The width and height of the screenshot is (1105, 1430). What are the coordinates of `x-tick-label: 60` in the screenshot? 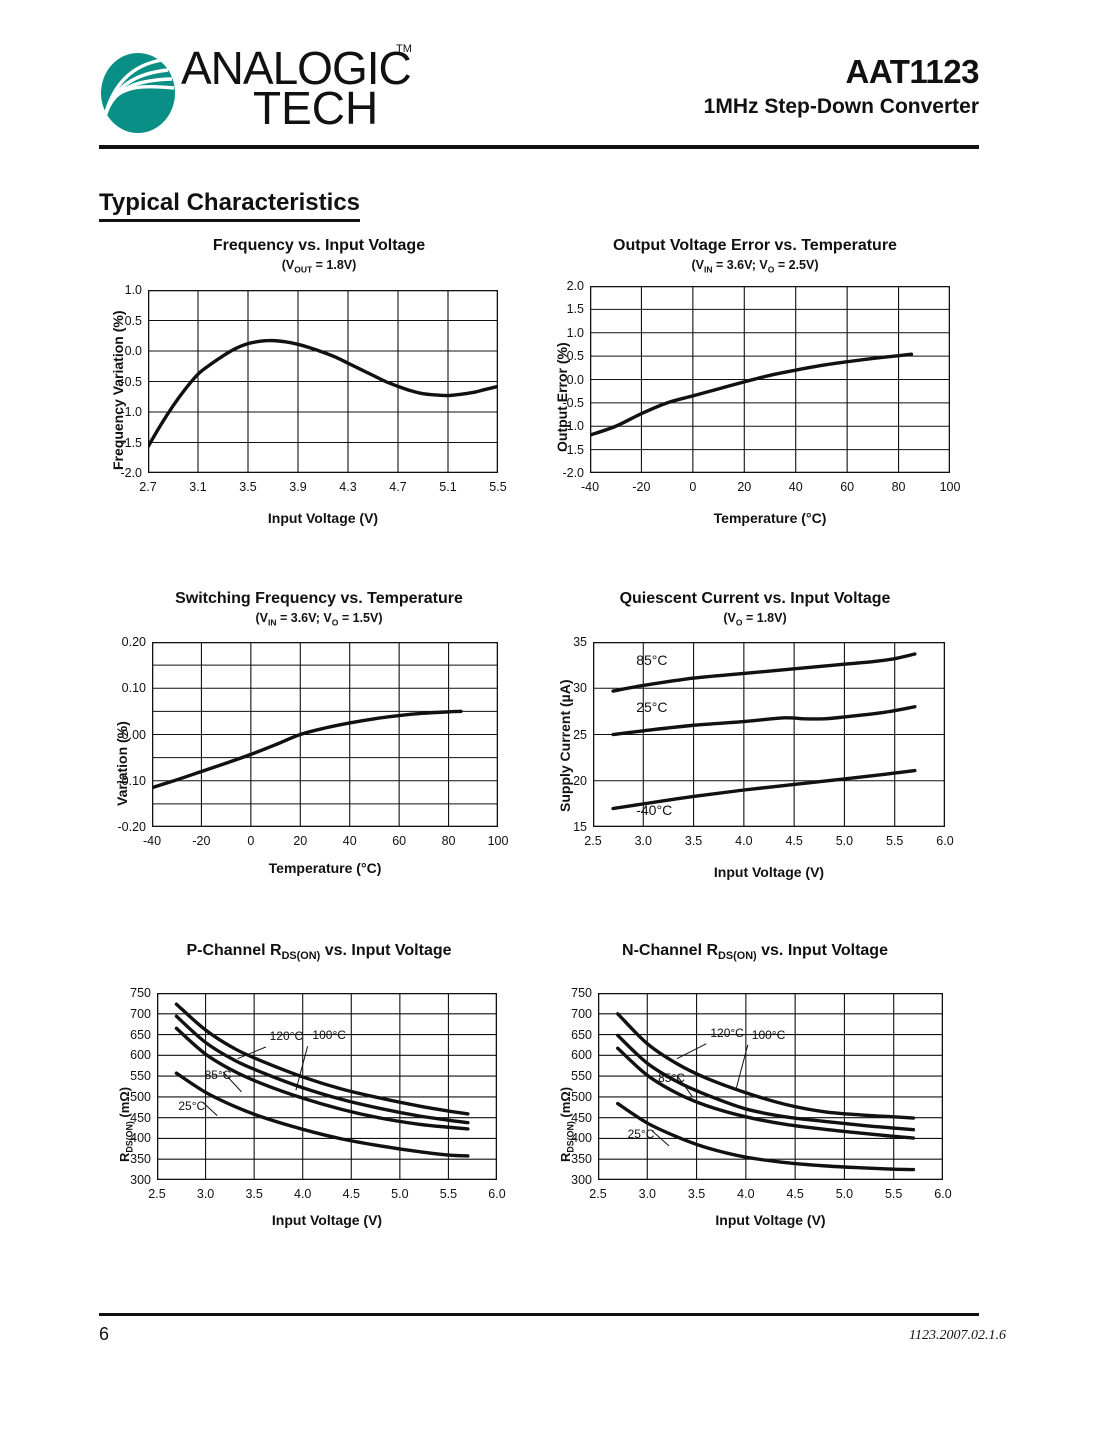 It's located at (399, 841).